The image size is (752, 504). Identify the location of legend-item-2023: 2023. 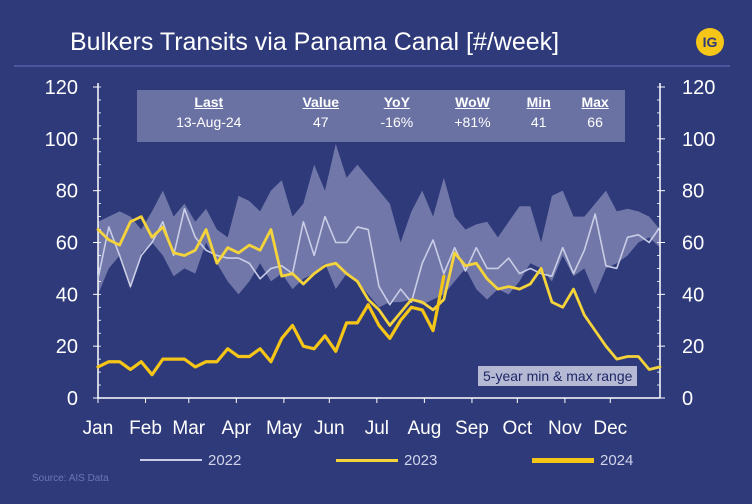
(386, 460).